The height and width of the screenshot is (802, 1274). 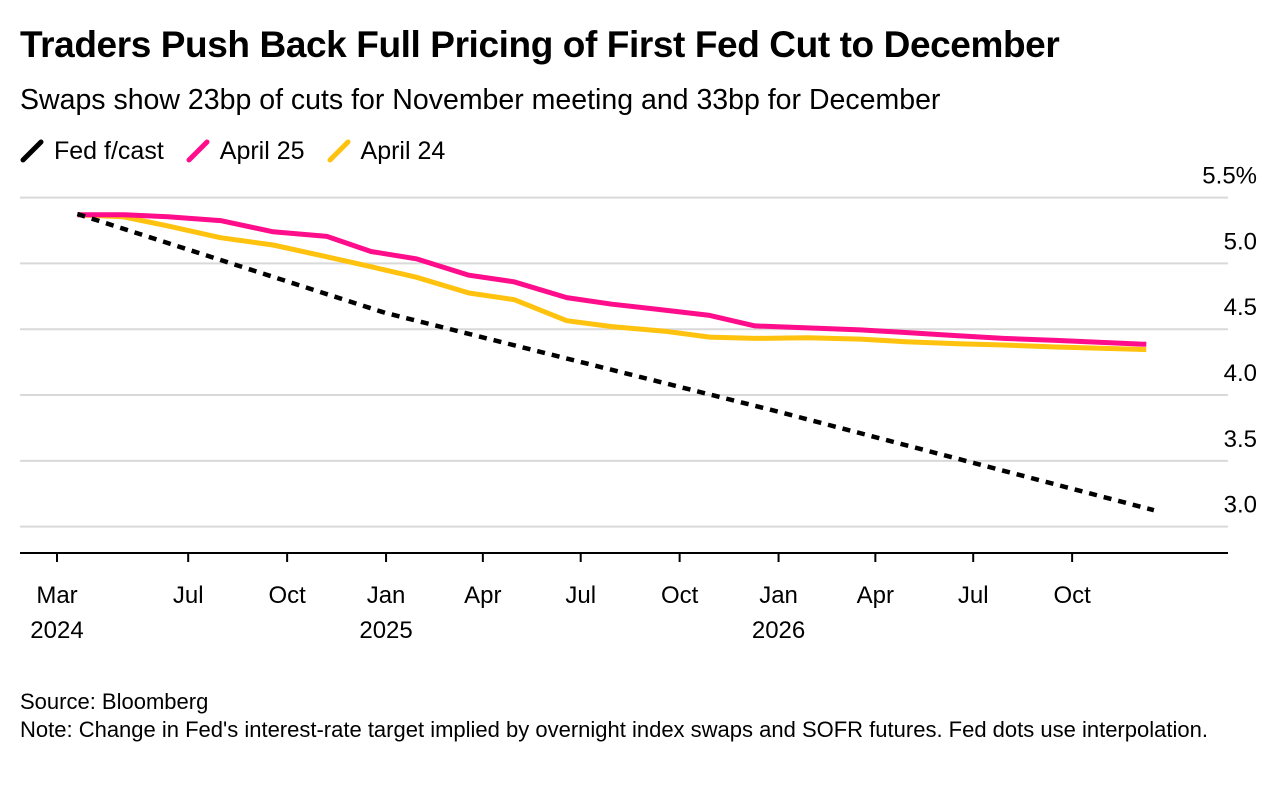 I want to click on legend-item-fed-forecast: Fed f/cast, so click(x=92, y=151).